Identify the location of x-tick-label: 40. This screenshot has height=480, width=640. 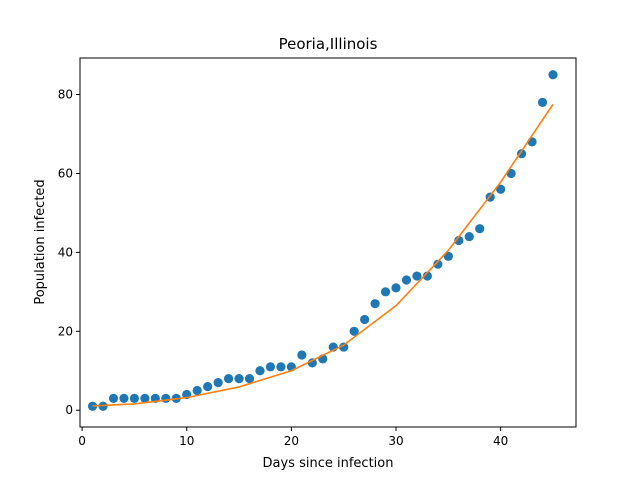
(500, 441).